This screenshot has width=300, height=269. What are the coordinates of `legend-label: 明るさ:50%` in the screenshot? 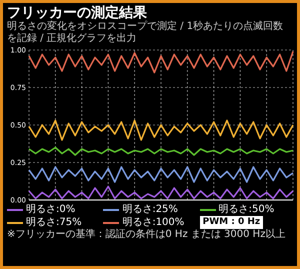 It's located at (246, 209).